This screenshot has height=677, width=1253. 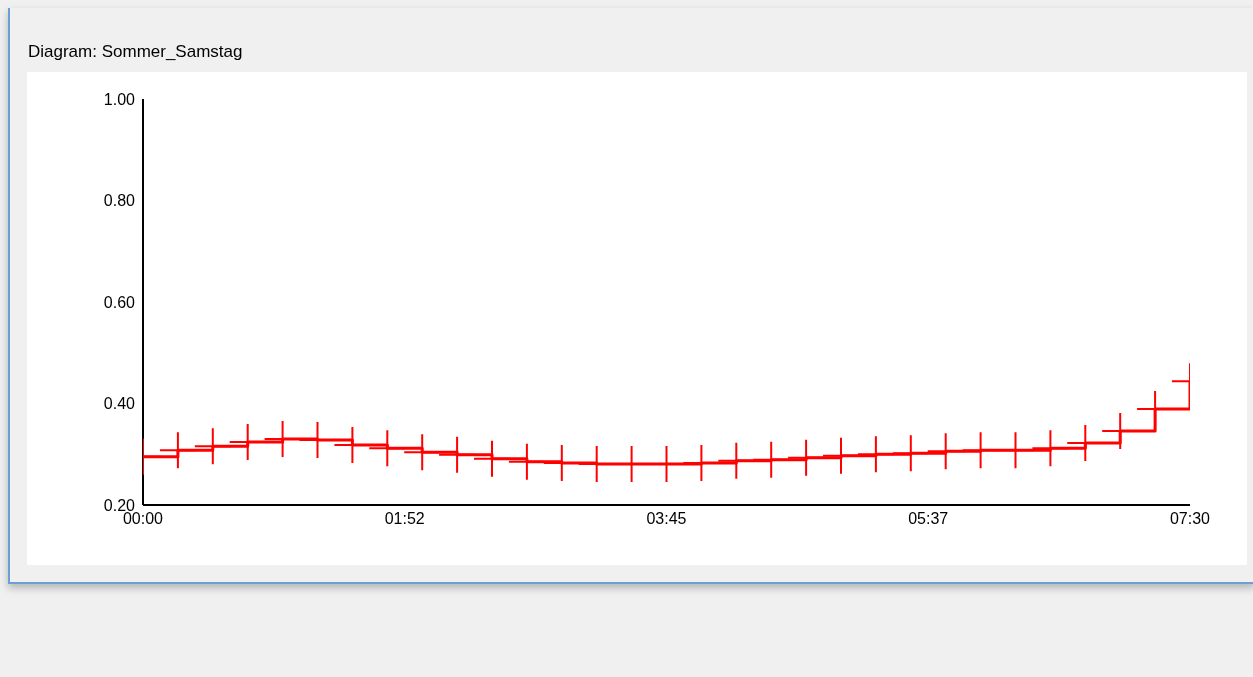 I want to click on y-tick-label: 0.60, so click(x=119, y=302).